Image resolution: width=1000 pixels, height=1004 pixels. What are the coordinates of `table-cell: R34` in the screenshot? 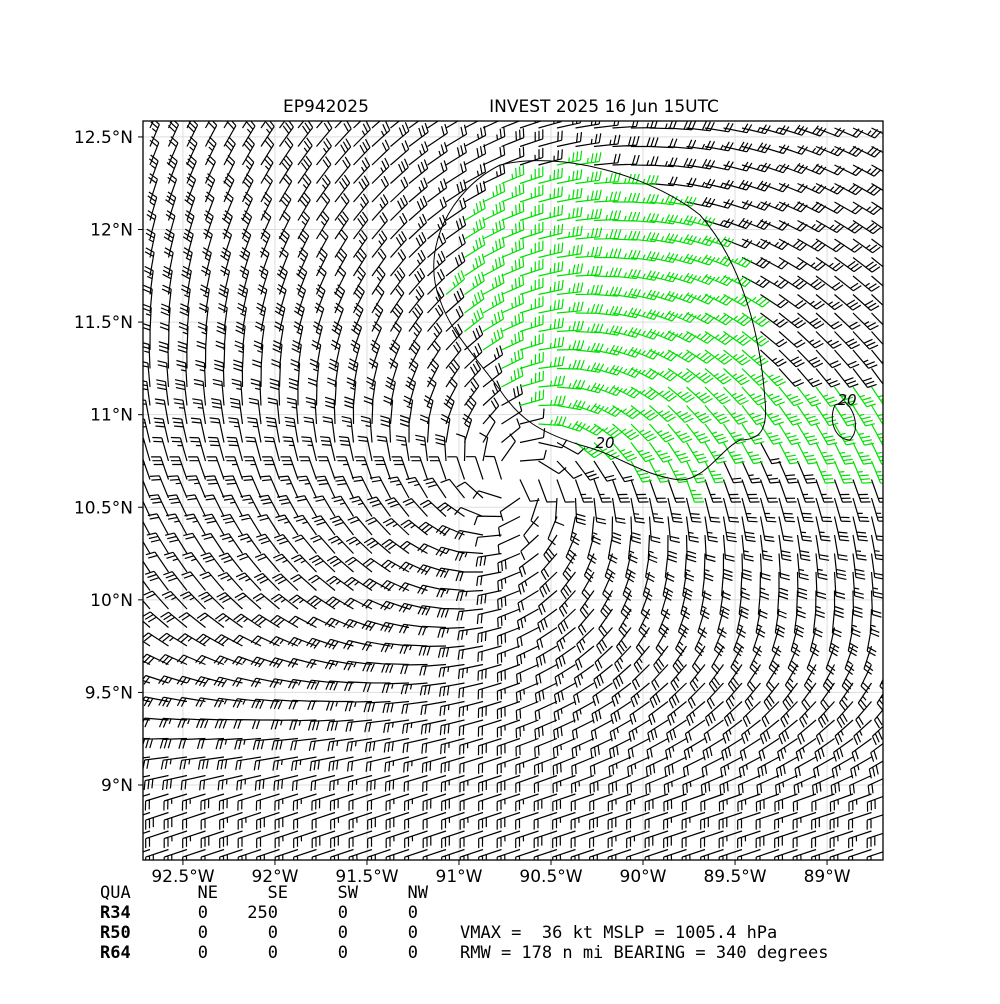 It's located at (115, 913).